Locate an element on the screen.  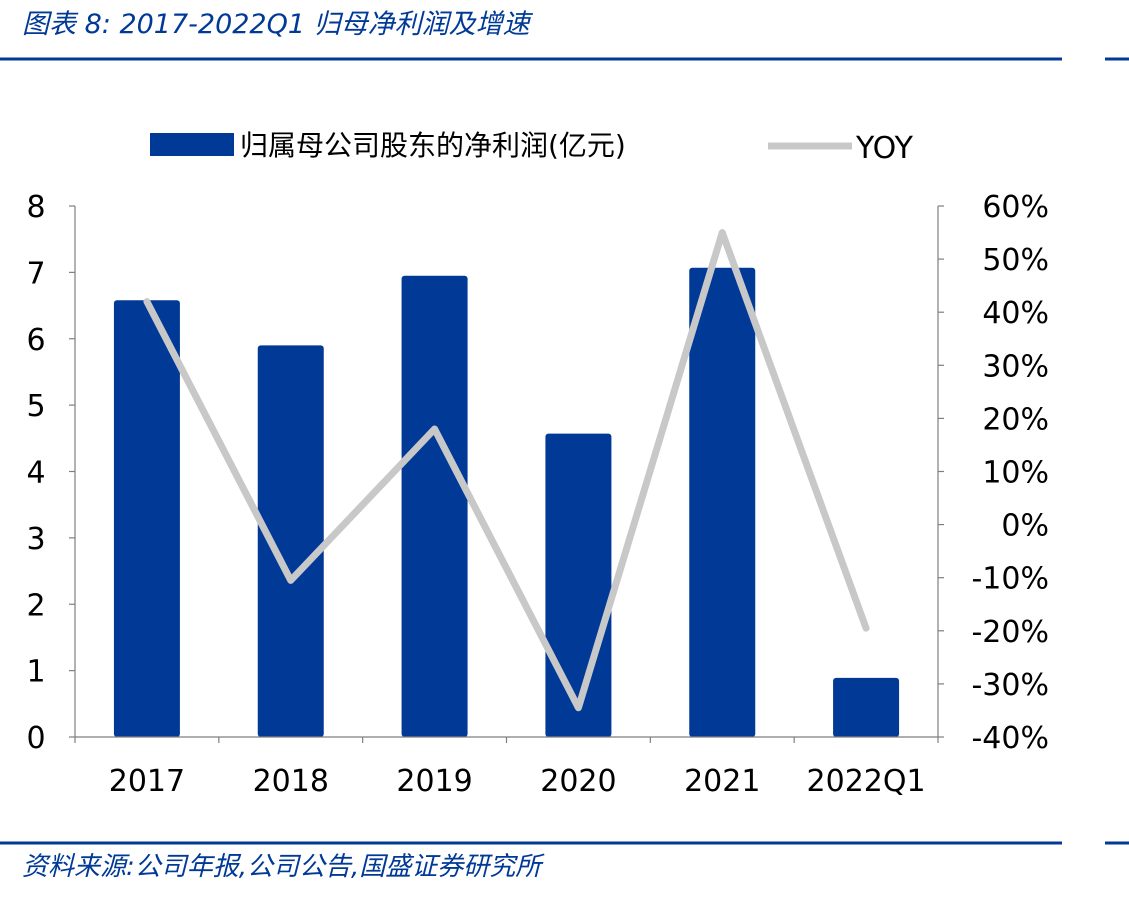
left-tick-label: 8 is located at coordinates (35, 207).